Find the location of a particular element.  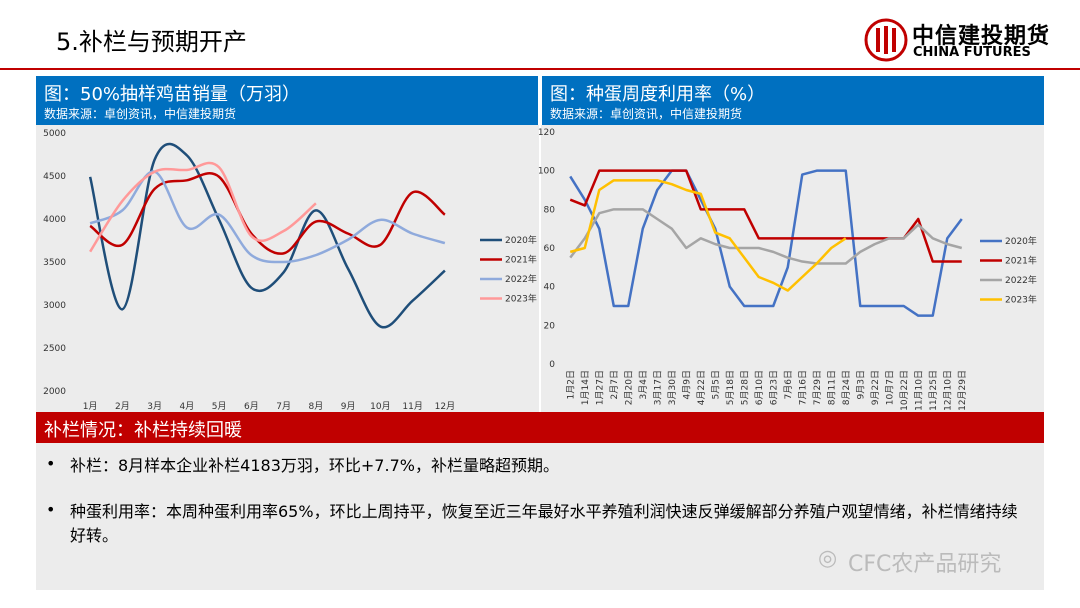

watermark-icon: ◎ is located at coordinates (828, 558).